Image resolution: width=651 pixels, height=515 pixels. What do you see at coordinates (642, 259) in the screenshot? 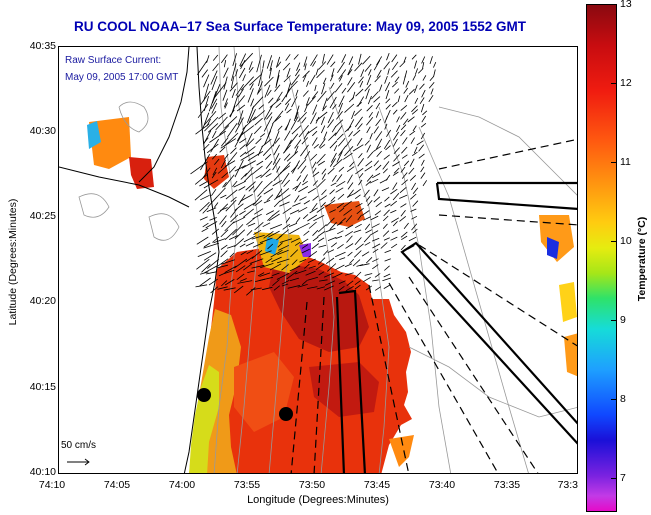
I see `colorbar-label: Temperature (°C)` at bounding box center [642, 259].